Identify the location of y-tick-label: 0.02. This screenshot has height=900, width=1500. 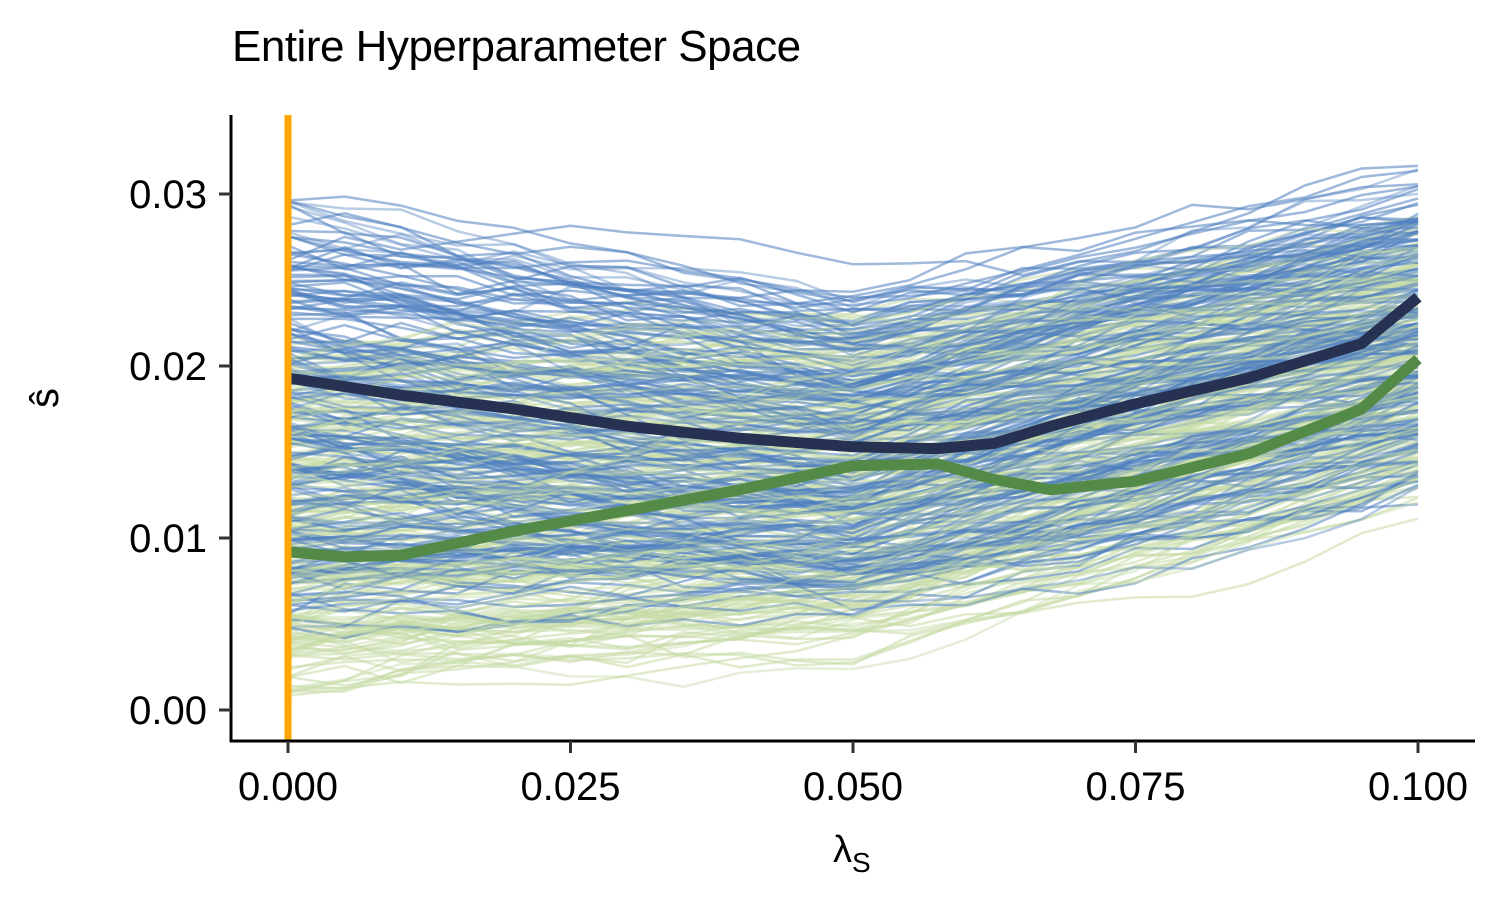
(168, 367).